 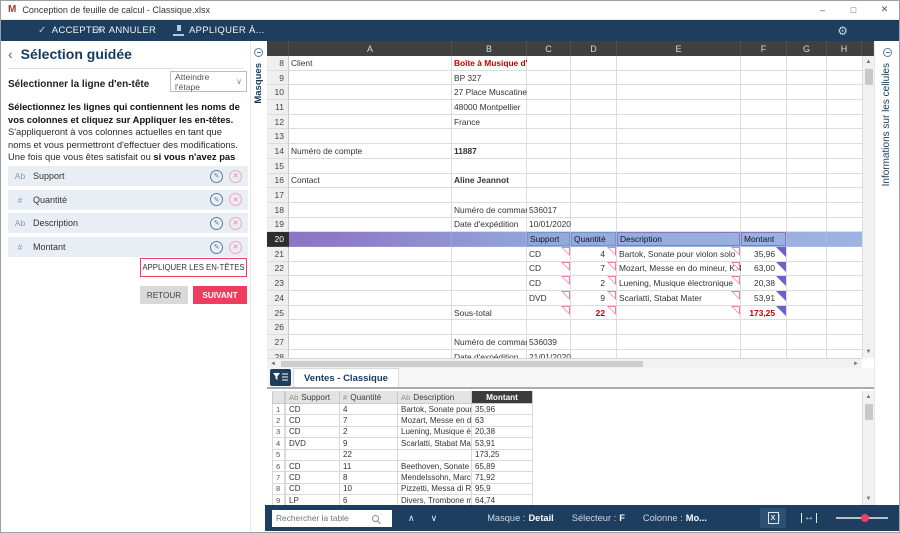 I want to click on cell-b: 27 Place Muscatine, so click(x=489, y=93).